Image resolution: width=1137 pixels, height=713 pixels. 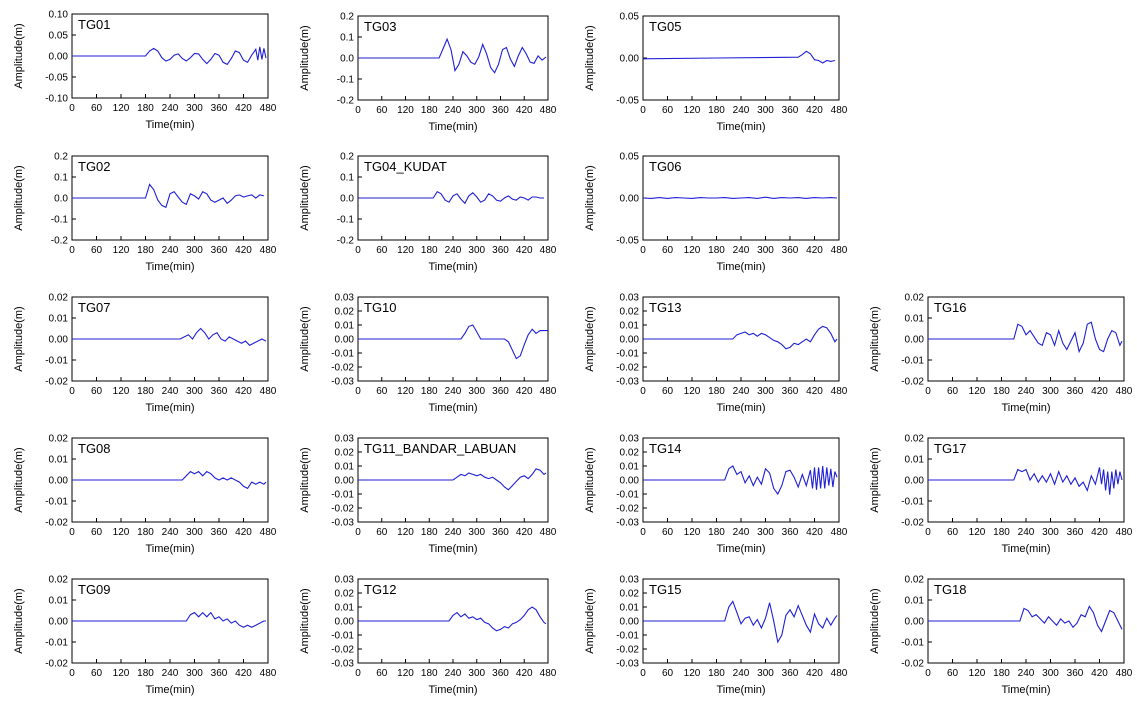 What do you see at coordinates (665, 448) in the screenshot?
I see `panel-title: TG14` at bounding box center [665, 448].